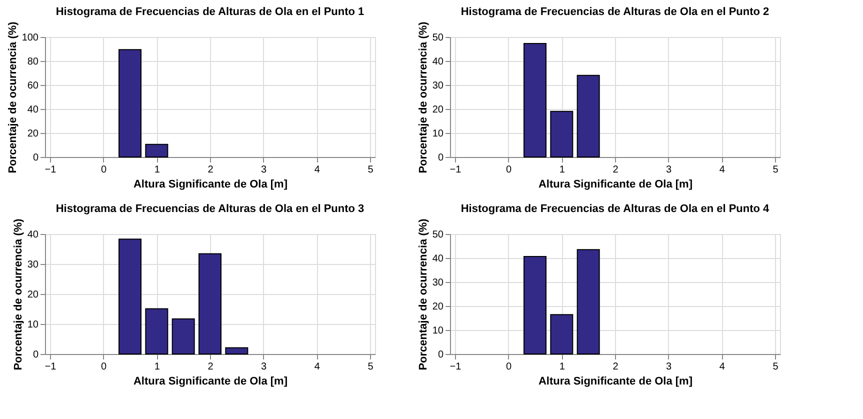 The image size is (863, 419). What do you see at coordinates (210, 209) in the screenshot?
I see `chart-title: Histograma de Frecuencias de Alturas de Ola en el Punto 3` at bounding box center [210, 209].